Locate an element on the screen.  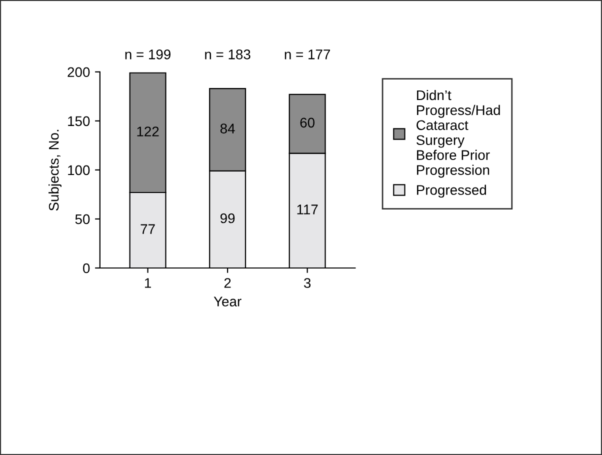
total-label: n = 183 is located at coordinates (227, 55).